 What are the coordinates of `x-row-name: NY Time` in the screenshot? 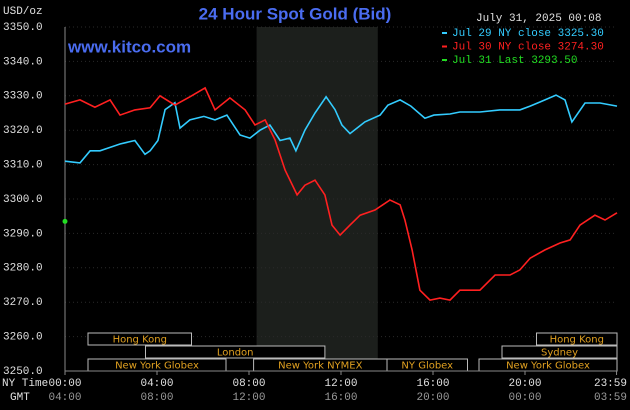 It's located at (25, 384).